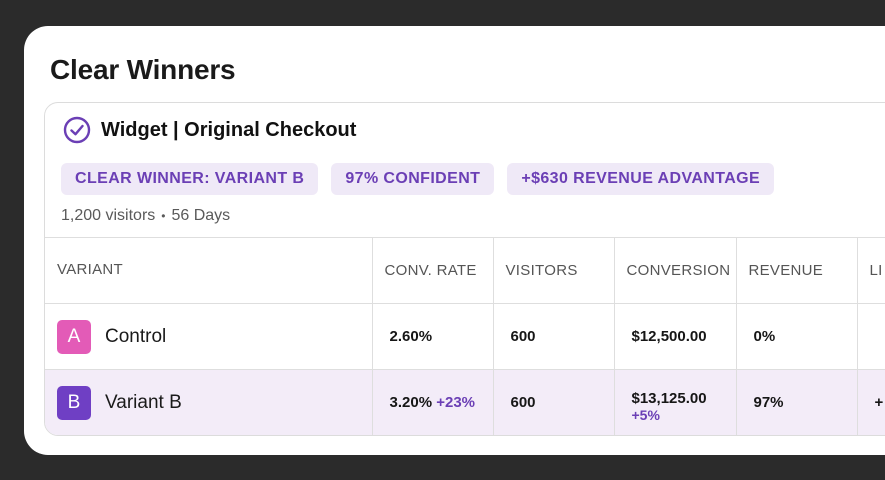 This screenshot has height=480, width=885. I want to click on column-header-revenue: REVENUE, so click(796, 270).